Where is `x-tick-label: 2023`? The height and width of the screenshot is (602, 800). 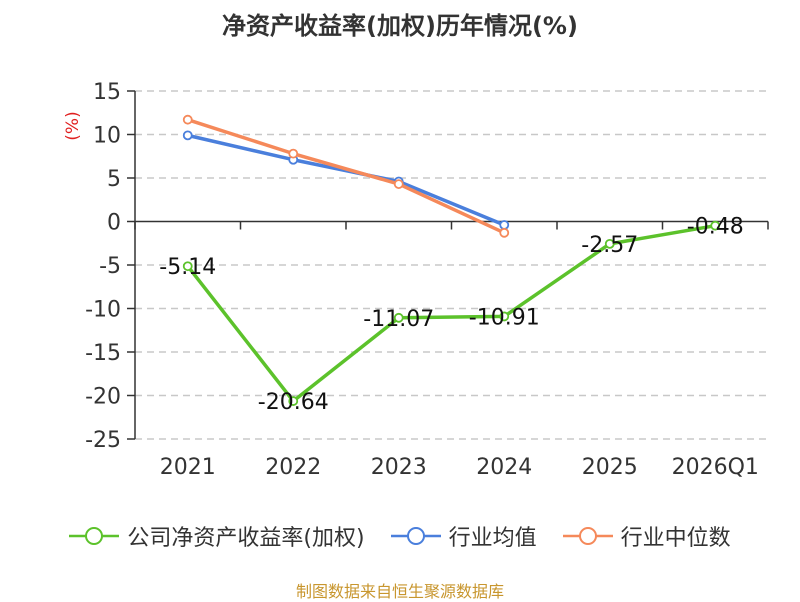 x-tick-label: 2023 is located at coordinates (399, 467).